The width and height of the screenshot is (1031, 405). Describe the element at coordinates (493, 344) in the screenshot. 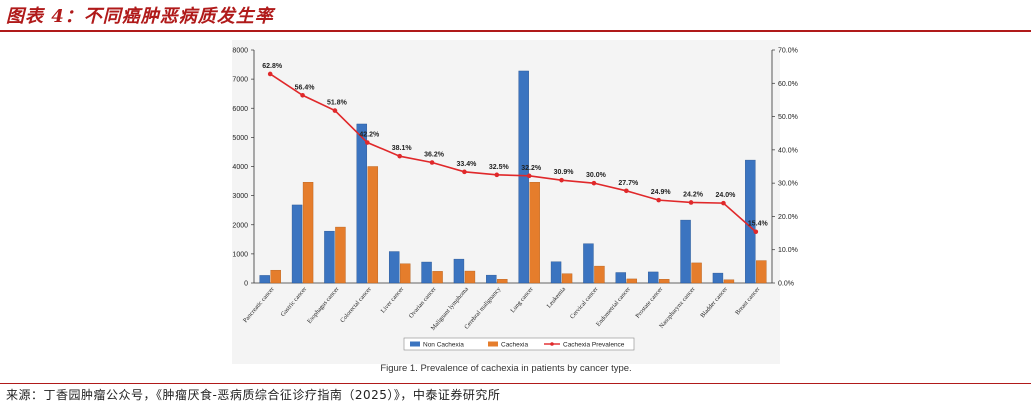

I see `legend-swatch-cachexia` at that location.